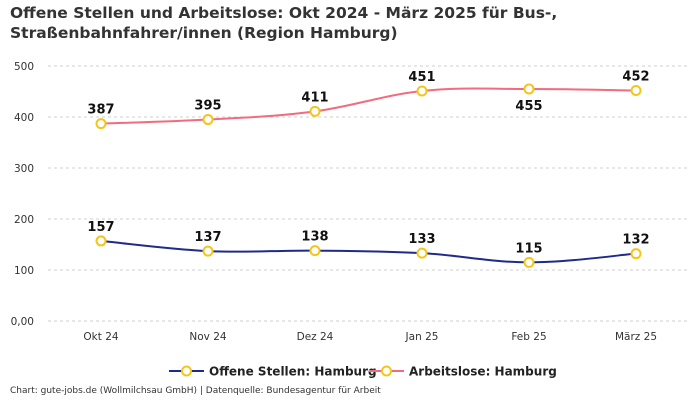 The height and width of the screenshot is (400, 700). I want to click on data-label: 452, so click(635, 76).